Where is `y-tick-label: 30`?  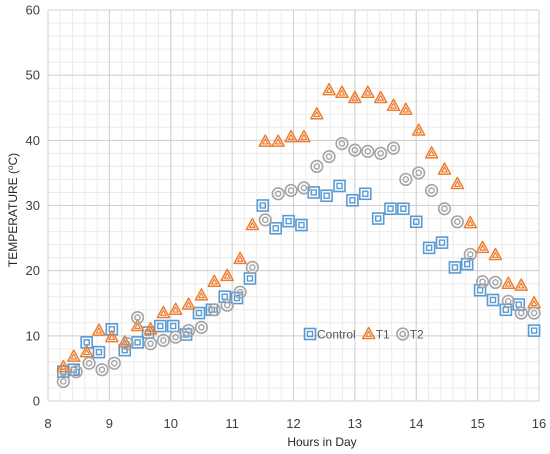
y-tick-label: 30 is located at coordinates (33, 205).